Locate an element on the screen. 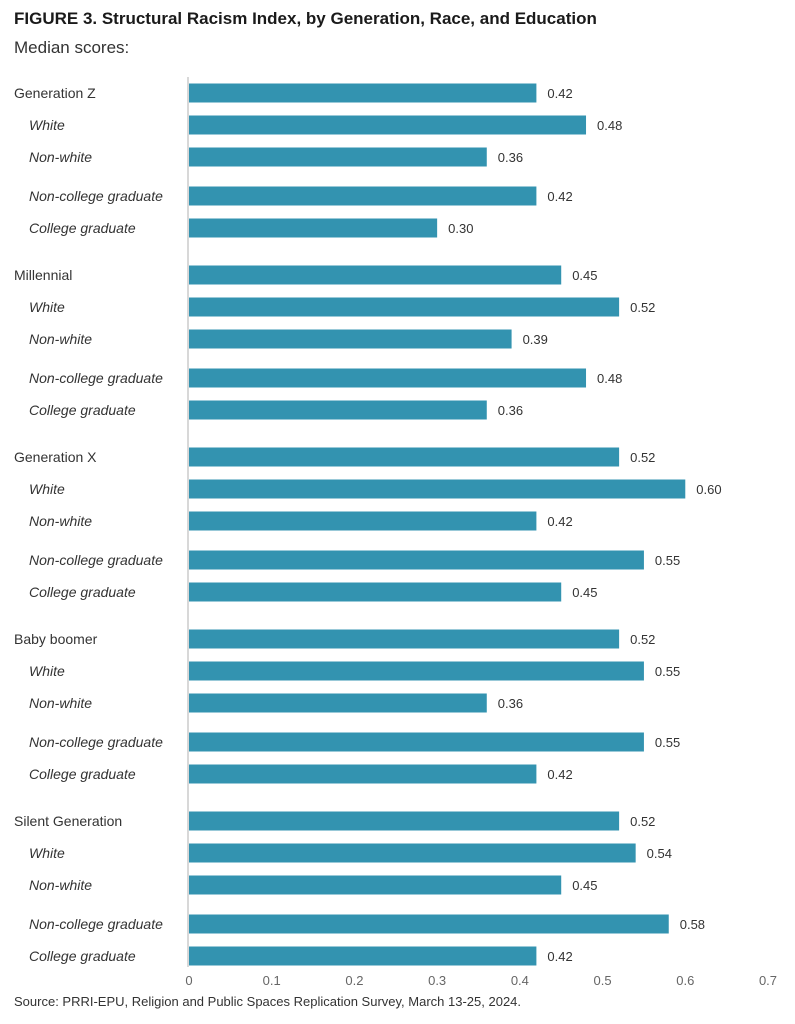  x-tick-label: 0.4 is located at coordinates (520, 980).